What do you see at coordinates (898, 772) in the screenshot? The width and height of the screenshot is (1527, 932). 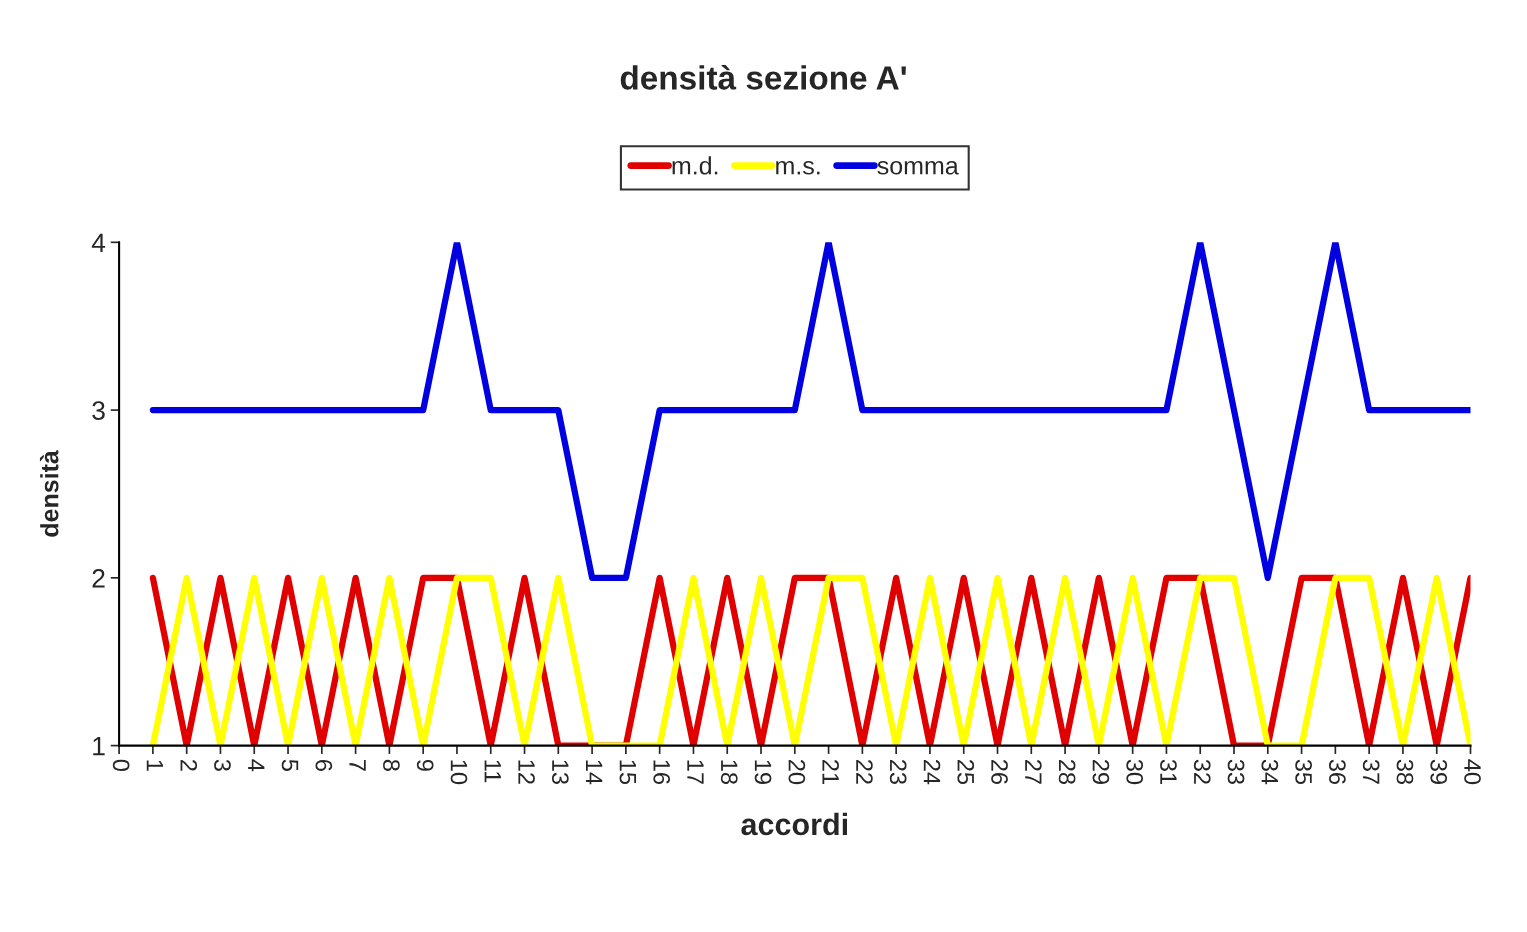 I see `x-tick-label: 23` at bounding box center [898, 772].